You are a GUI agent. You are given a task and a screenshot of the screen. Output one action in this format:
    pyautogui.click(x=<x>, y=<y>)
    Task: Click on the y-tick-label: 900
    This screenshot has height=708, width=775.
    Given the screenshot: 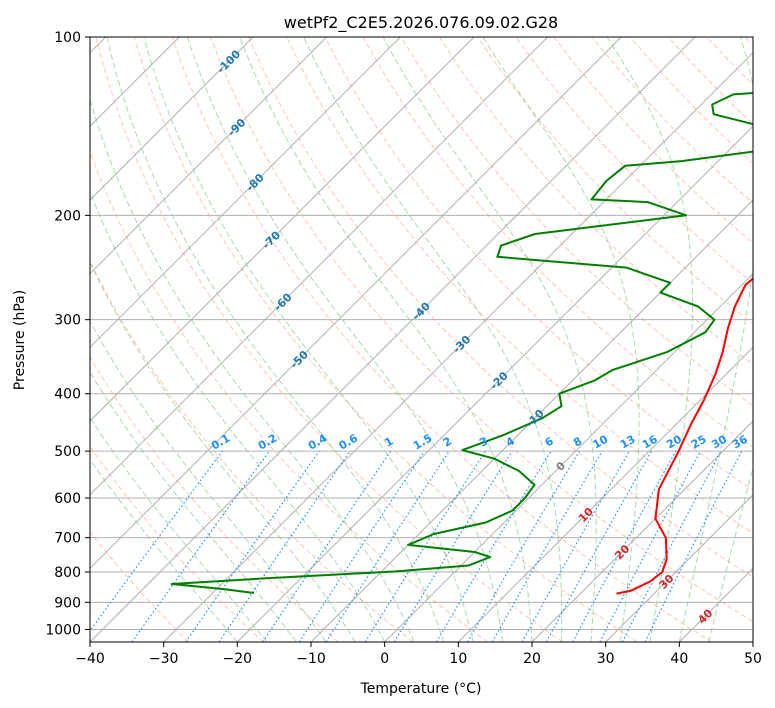 What is the action you would take?
    pyautogui.click(x=67, y=603)
    